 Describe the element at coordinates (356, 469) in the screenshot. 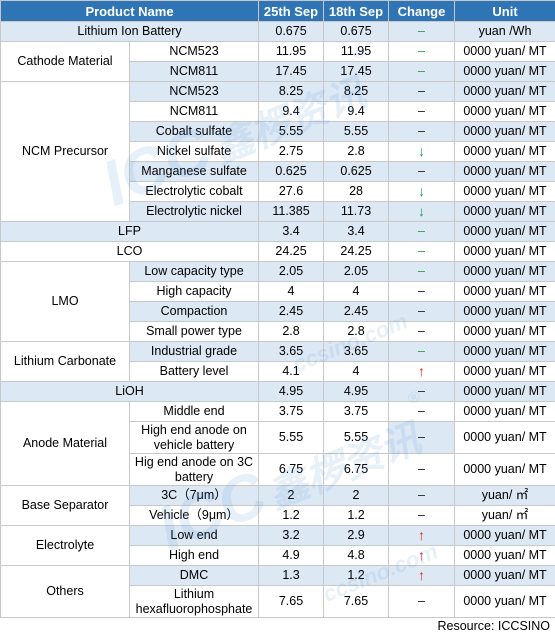

I see `price-18-sep-cell: 6.75` at that location.